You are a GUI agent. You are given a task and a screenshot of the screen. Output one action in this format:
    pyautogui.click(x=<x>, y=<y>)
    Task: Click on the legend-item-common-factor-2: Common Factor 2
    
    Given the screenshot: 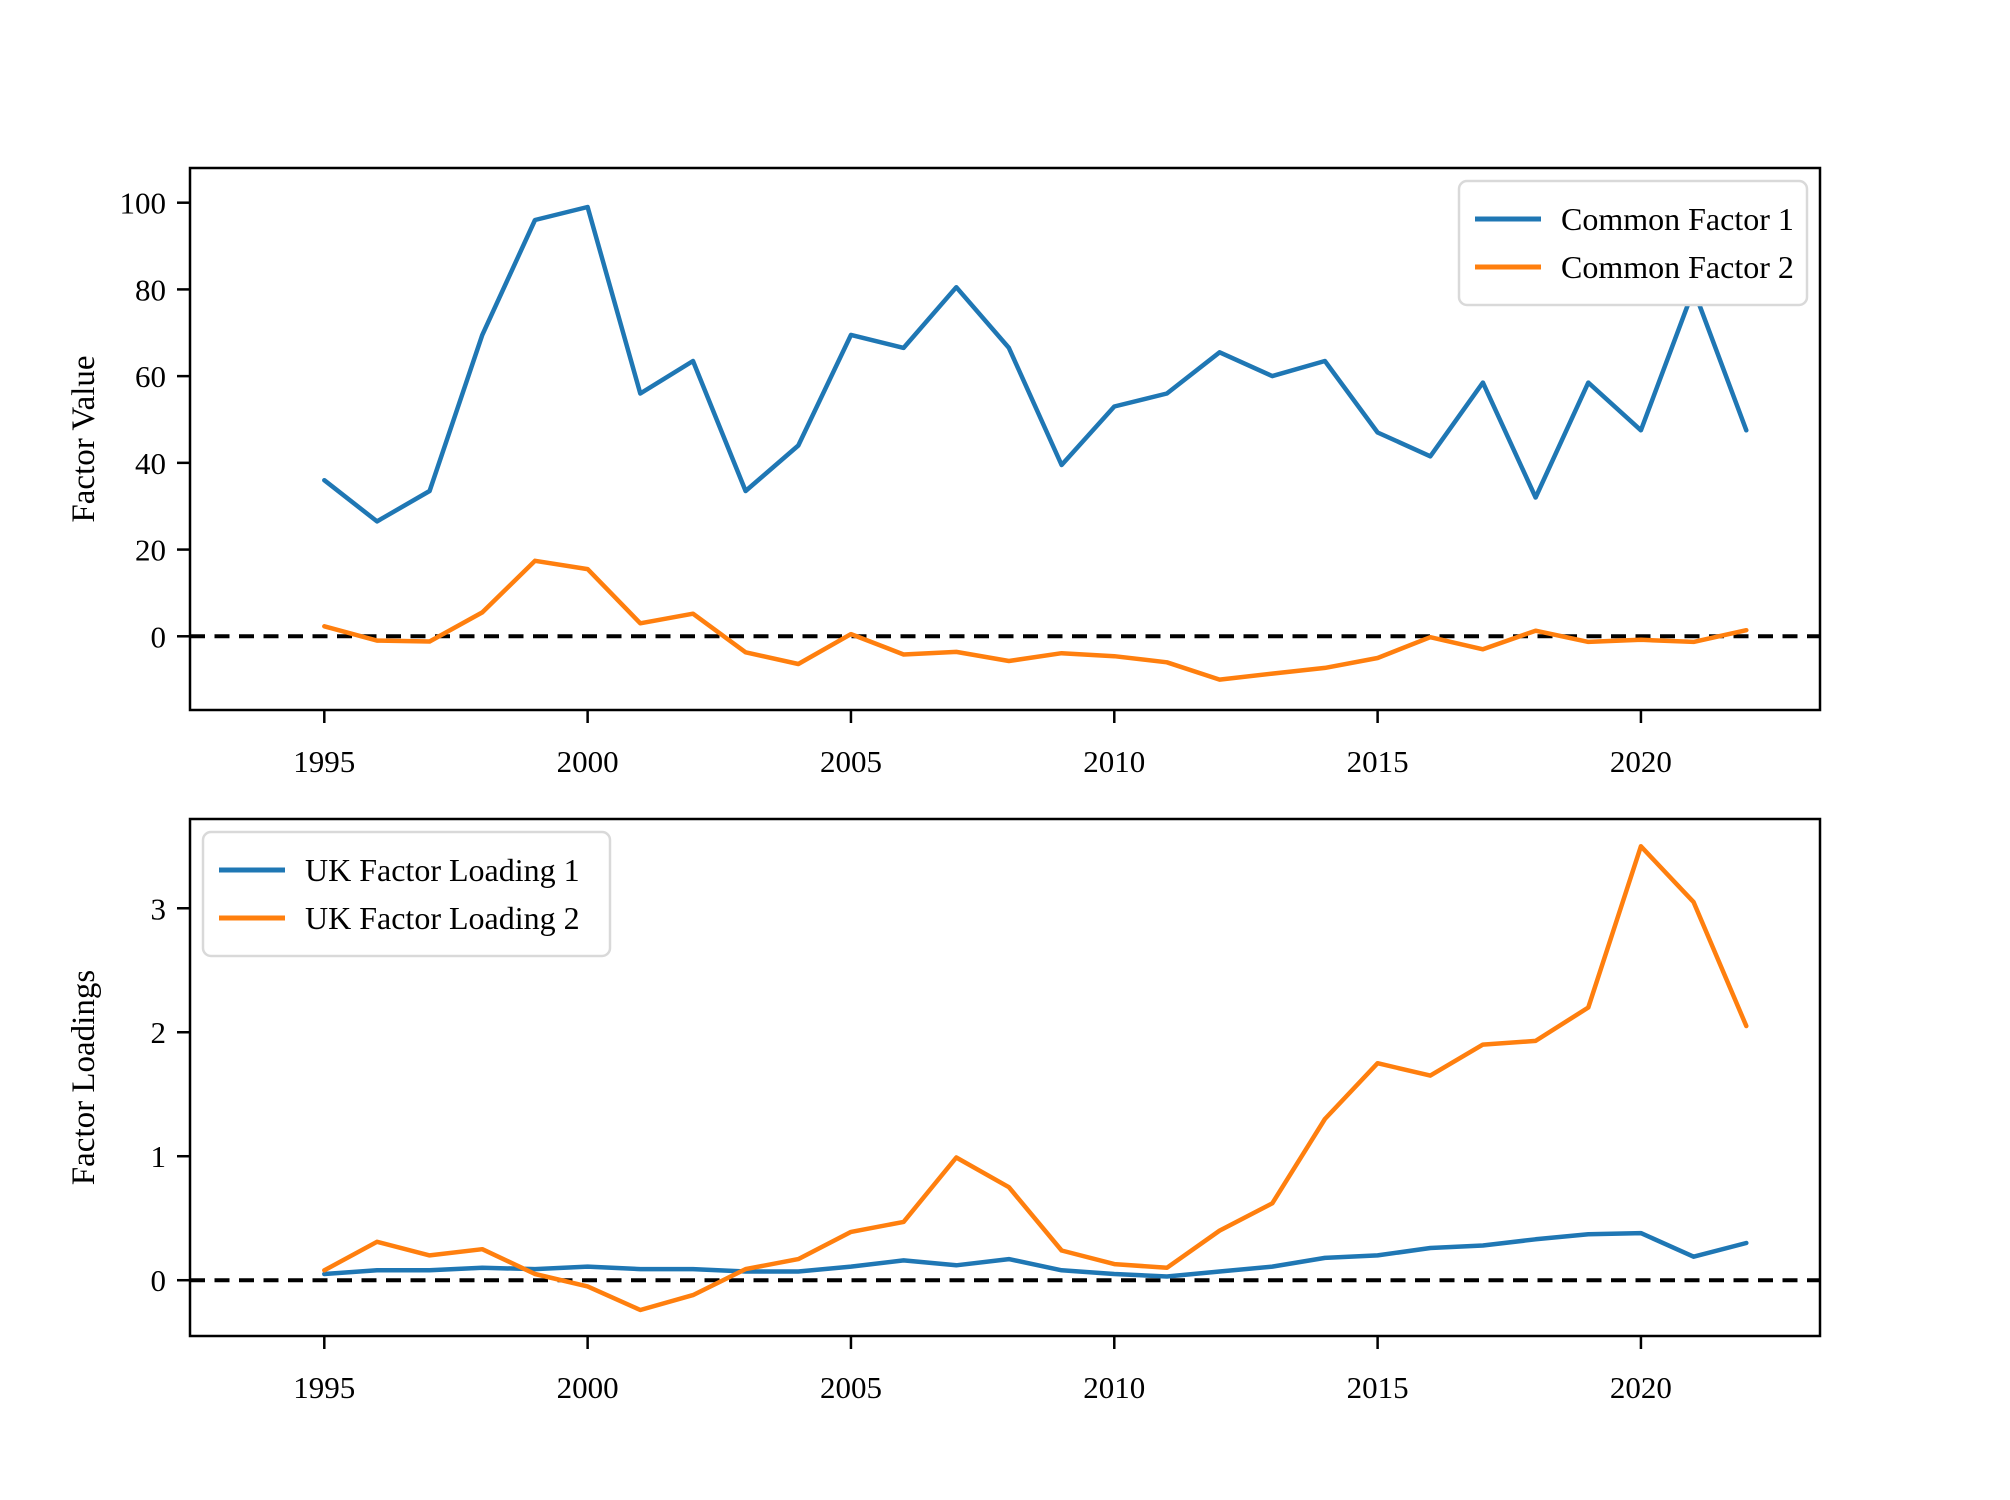 What is the action you would take?
    pyautogui.click(x=1634, y=267)
    